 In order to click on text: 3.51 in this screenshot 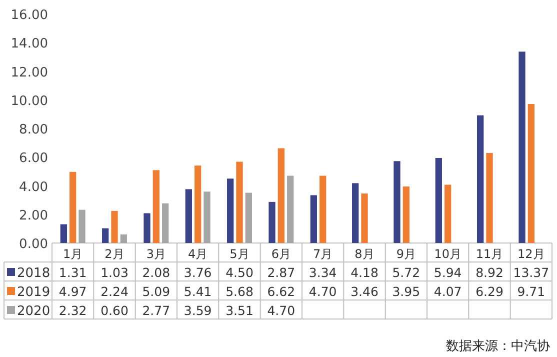, I will do `click(240, 310)`.